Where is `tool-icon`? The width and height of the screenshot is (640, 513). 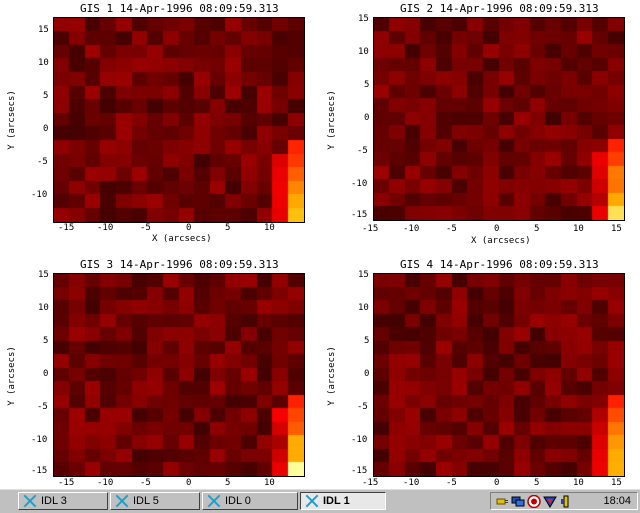 tool-icon is located at coordinates (566, 501).